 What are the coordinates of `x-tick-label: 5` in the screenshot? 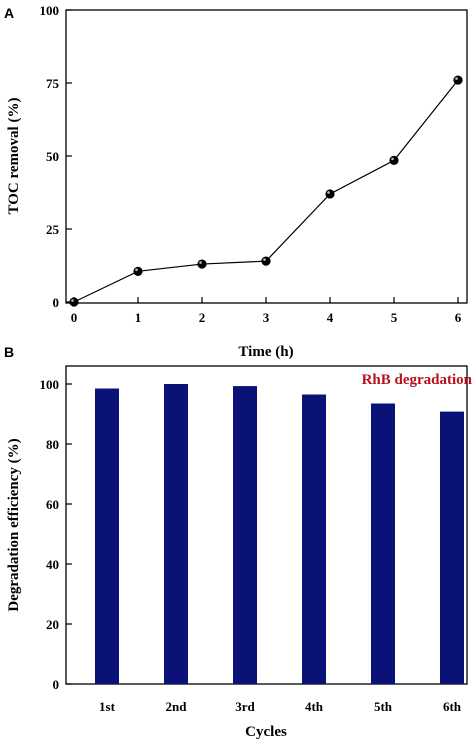 It's located at (394, 317).